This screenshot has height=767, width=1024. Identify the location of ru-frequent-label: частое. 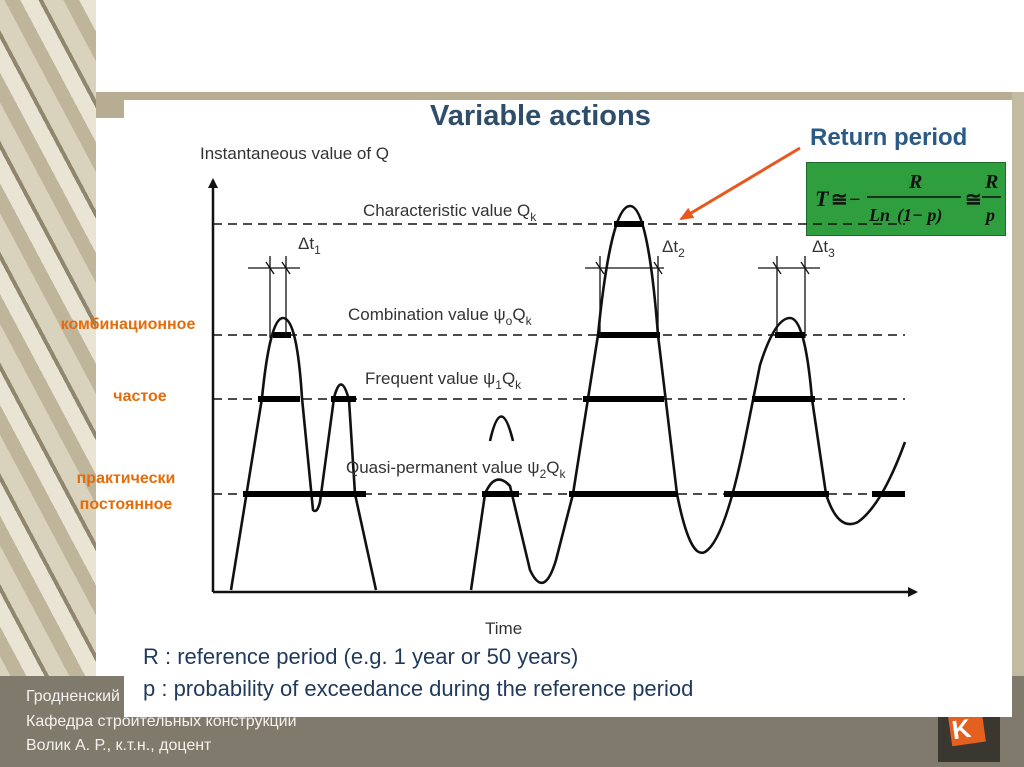
(140, 396).